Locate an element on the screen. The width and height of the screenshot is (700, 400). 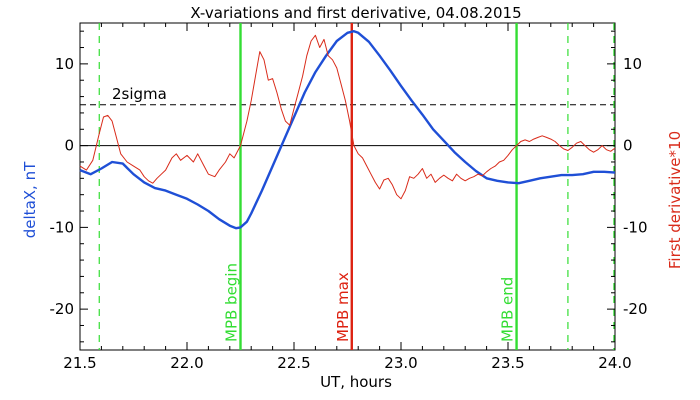
x-tick-label: 24.0 is located at coordinates (614, 363).